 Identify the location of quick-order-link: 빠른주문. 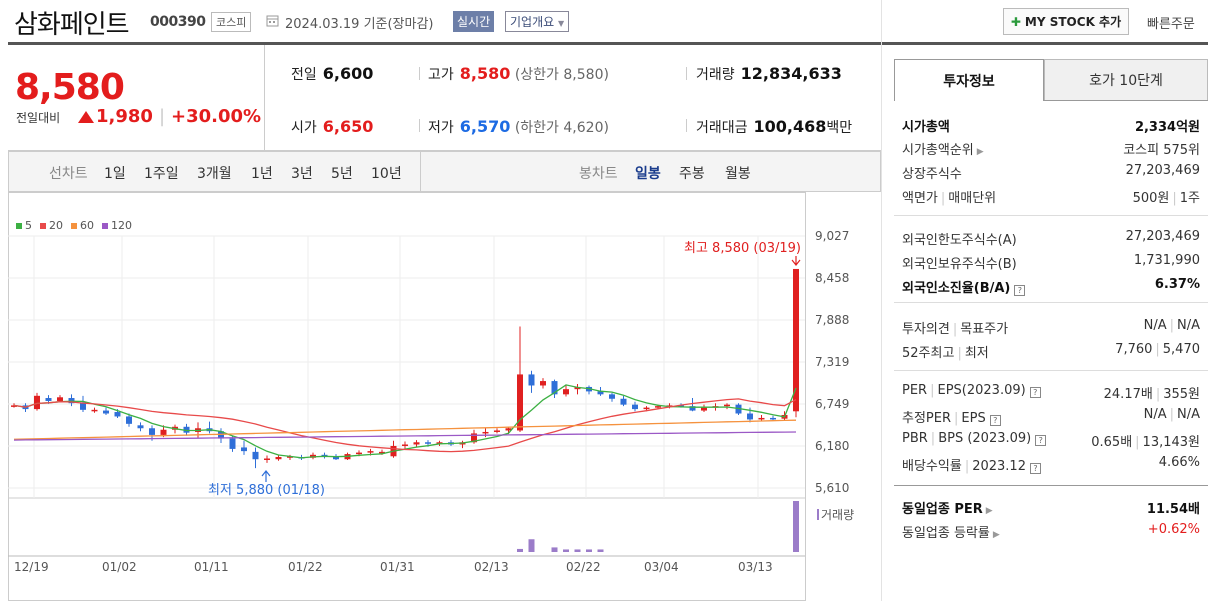
(1171, 24).